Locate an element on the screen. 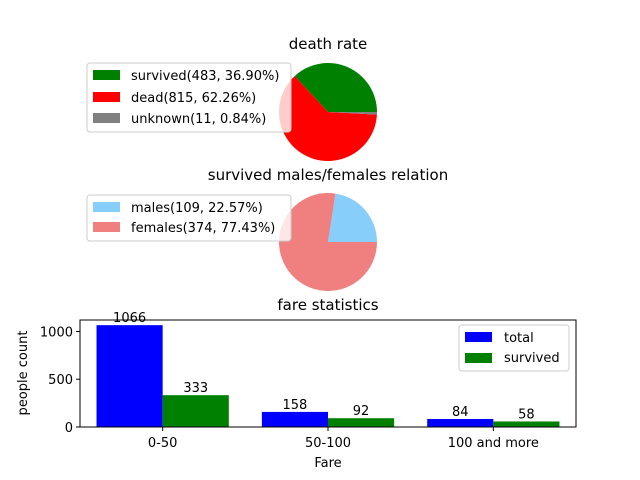 The height and width of the screenshot is (480, 640). x-axis-label: Fare is located at coordinates (327, 463).